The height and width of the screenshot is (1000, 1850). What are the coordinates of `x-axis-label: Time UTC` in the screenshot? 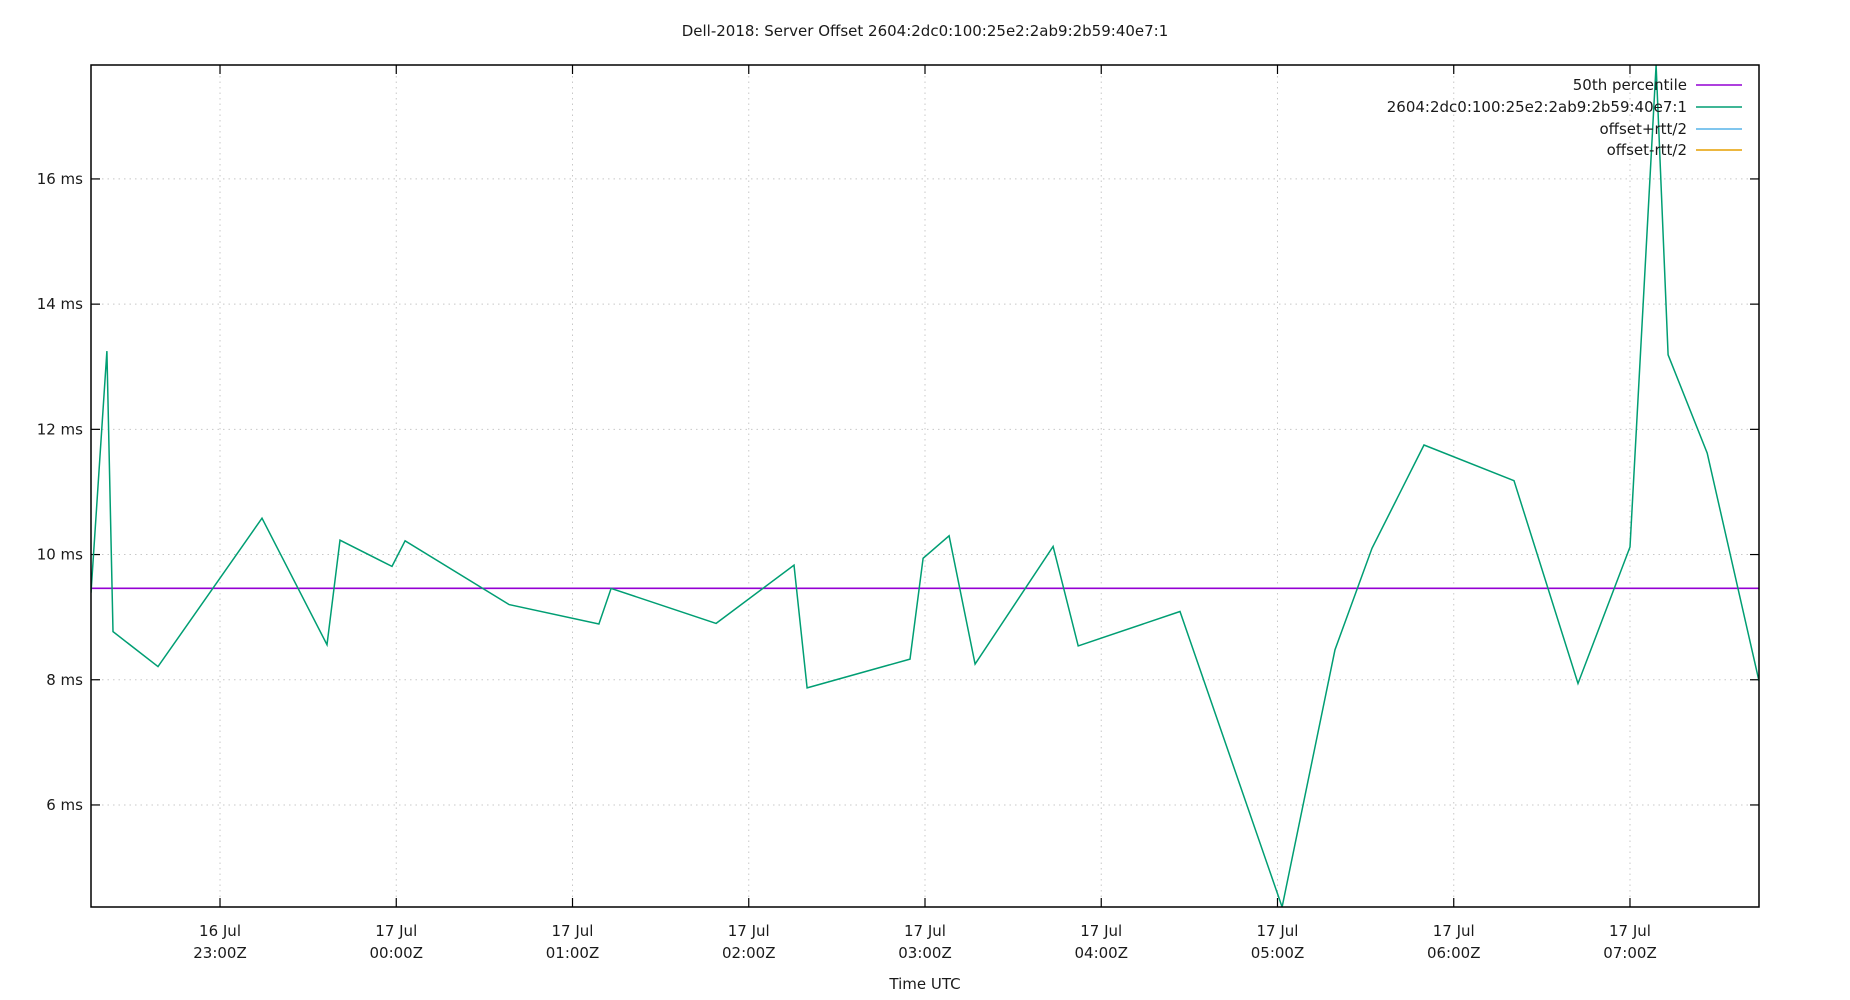 It's located at (925, 984).